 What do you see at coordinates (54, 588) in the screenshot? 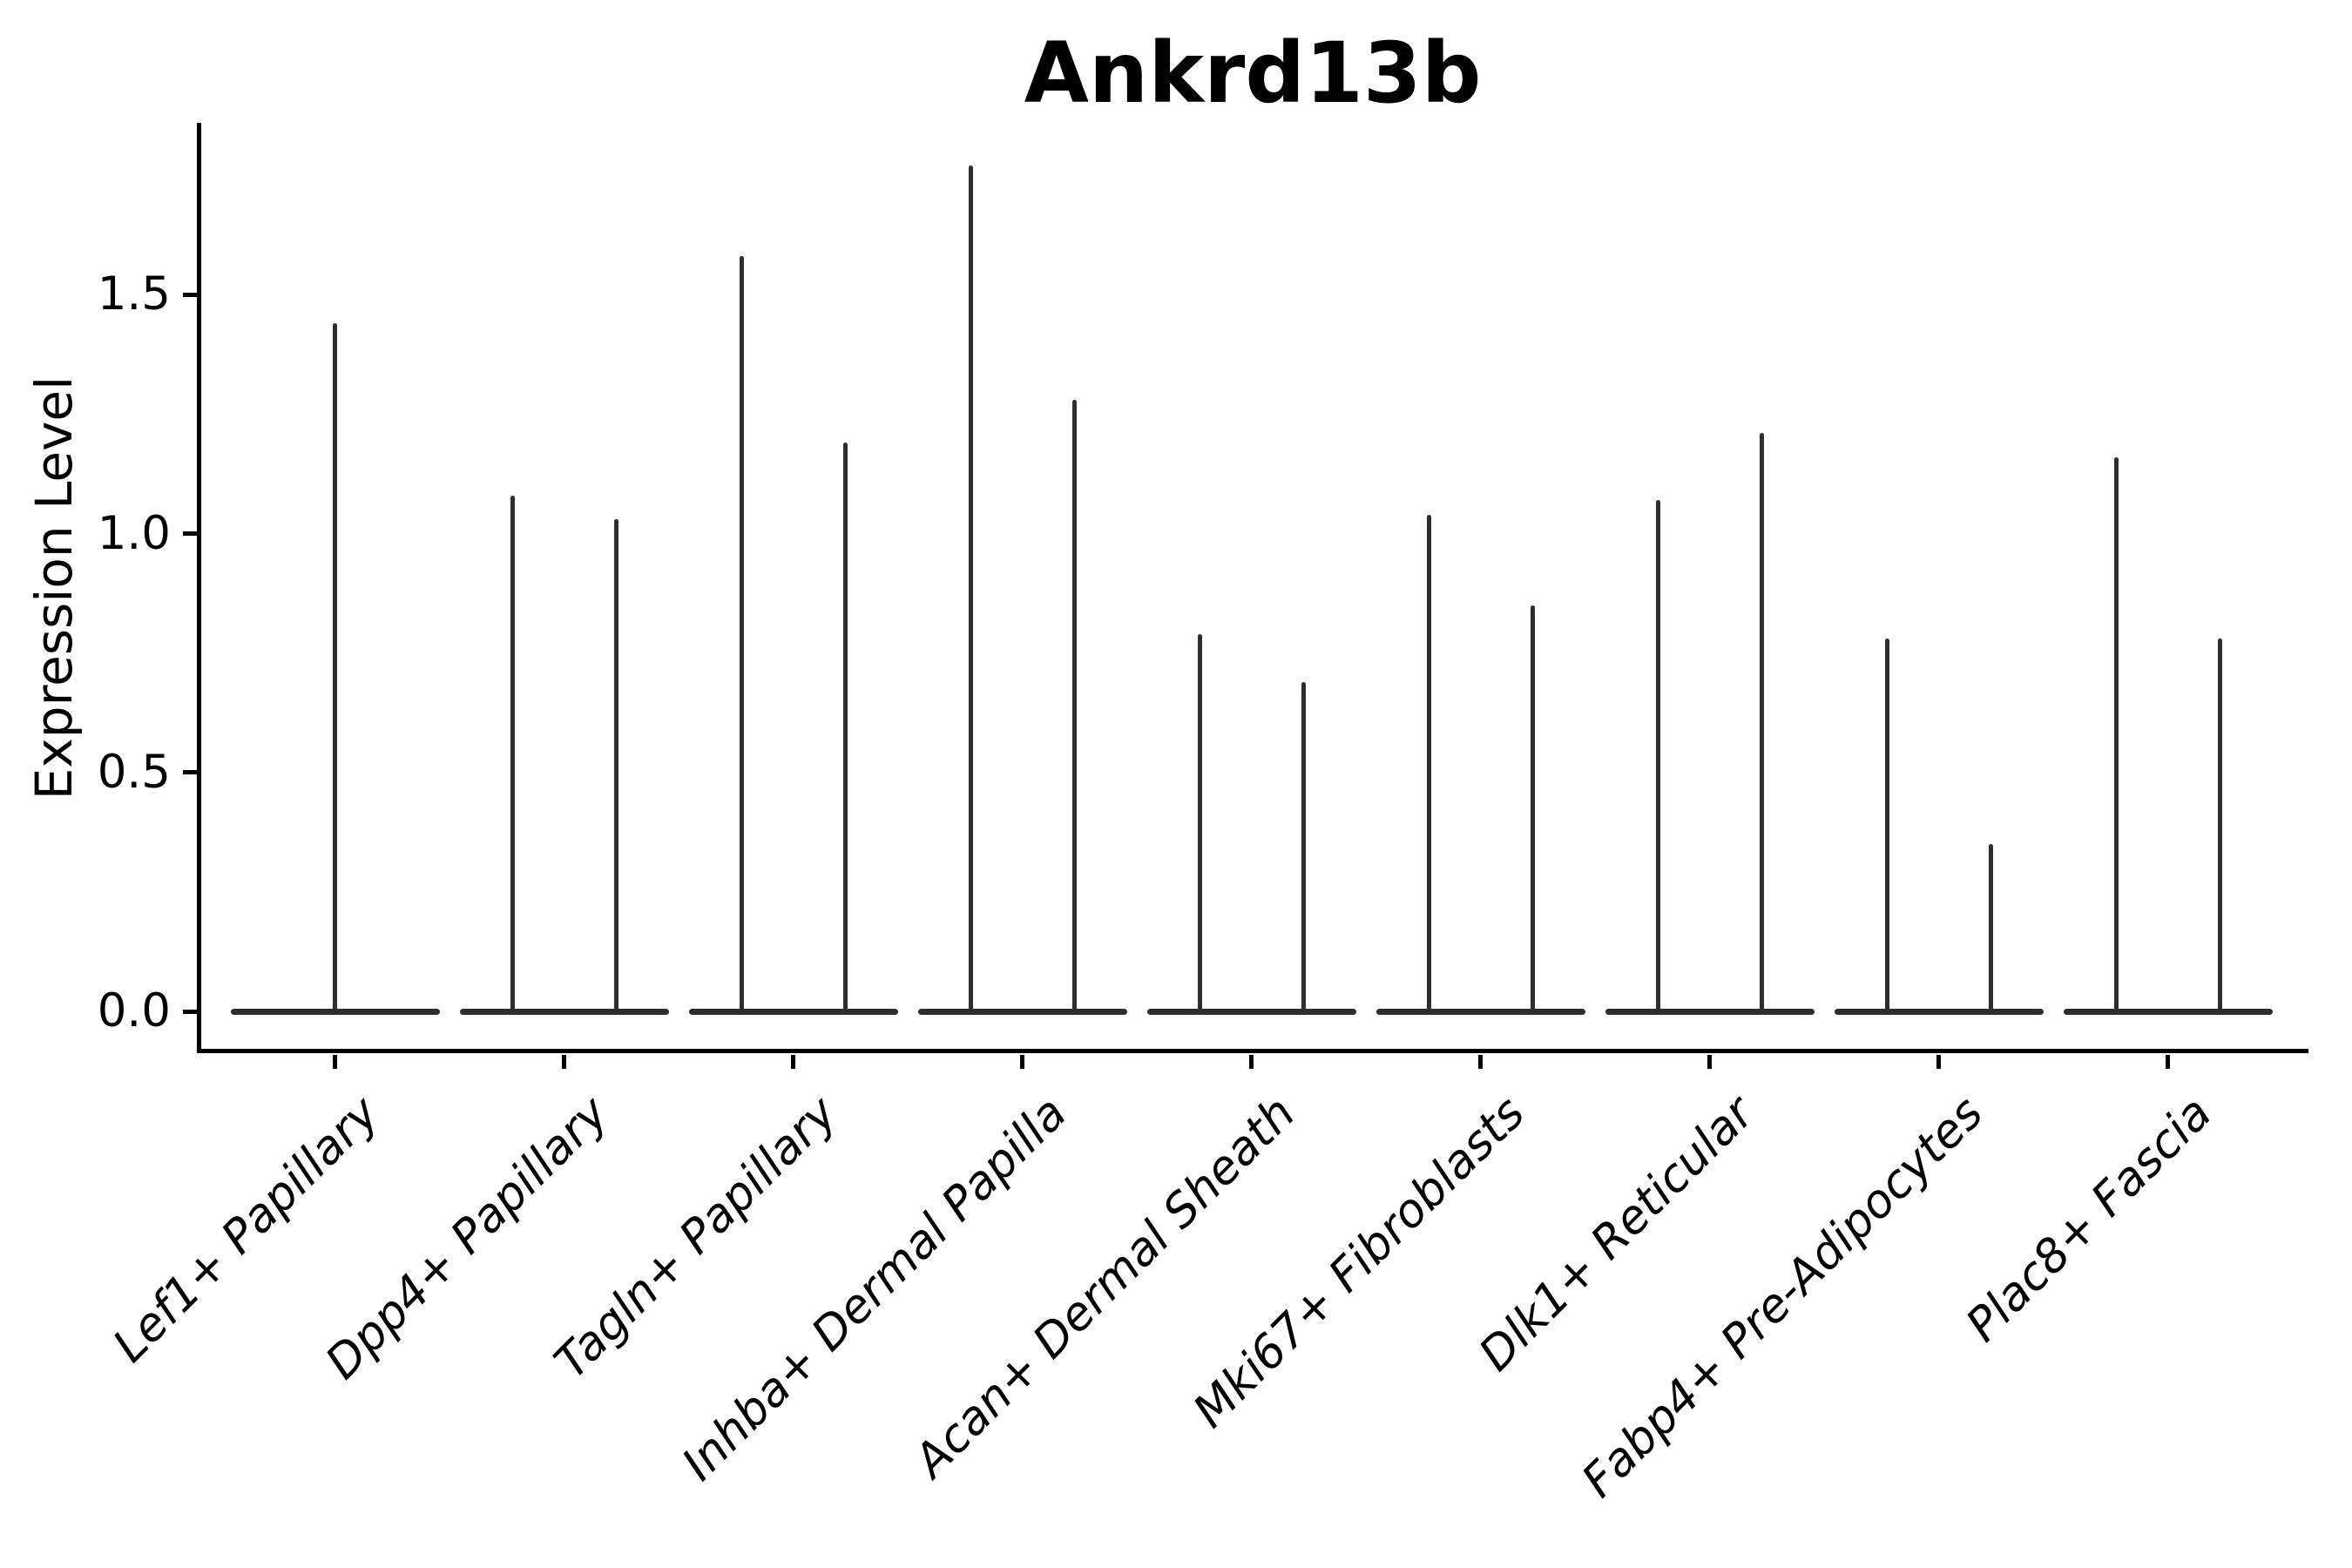
I see `y-axis-label: Expression Level` at bounding box center [54, 588].